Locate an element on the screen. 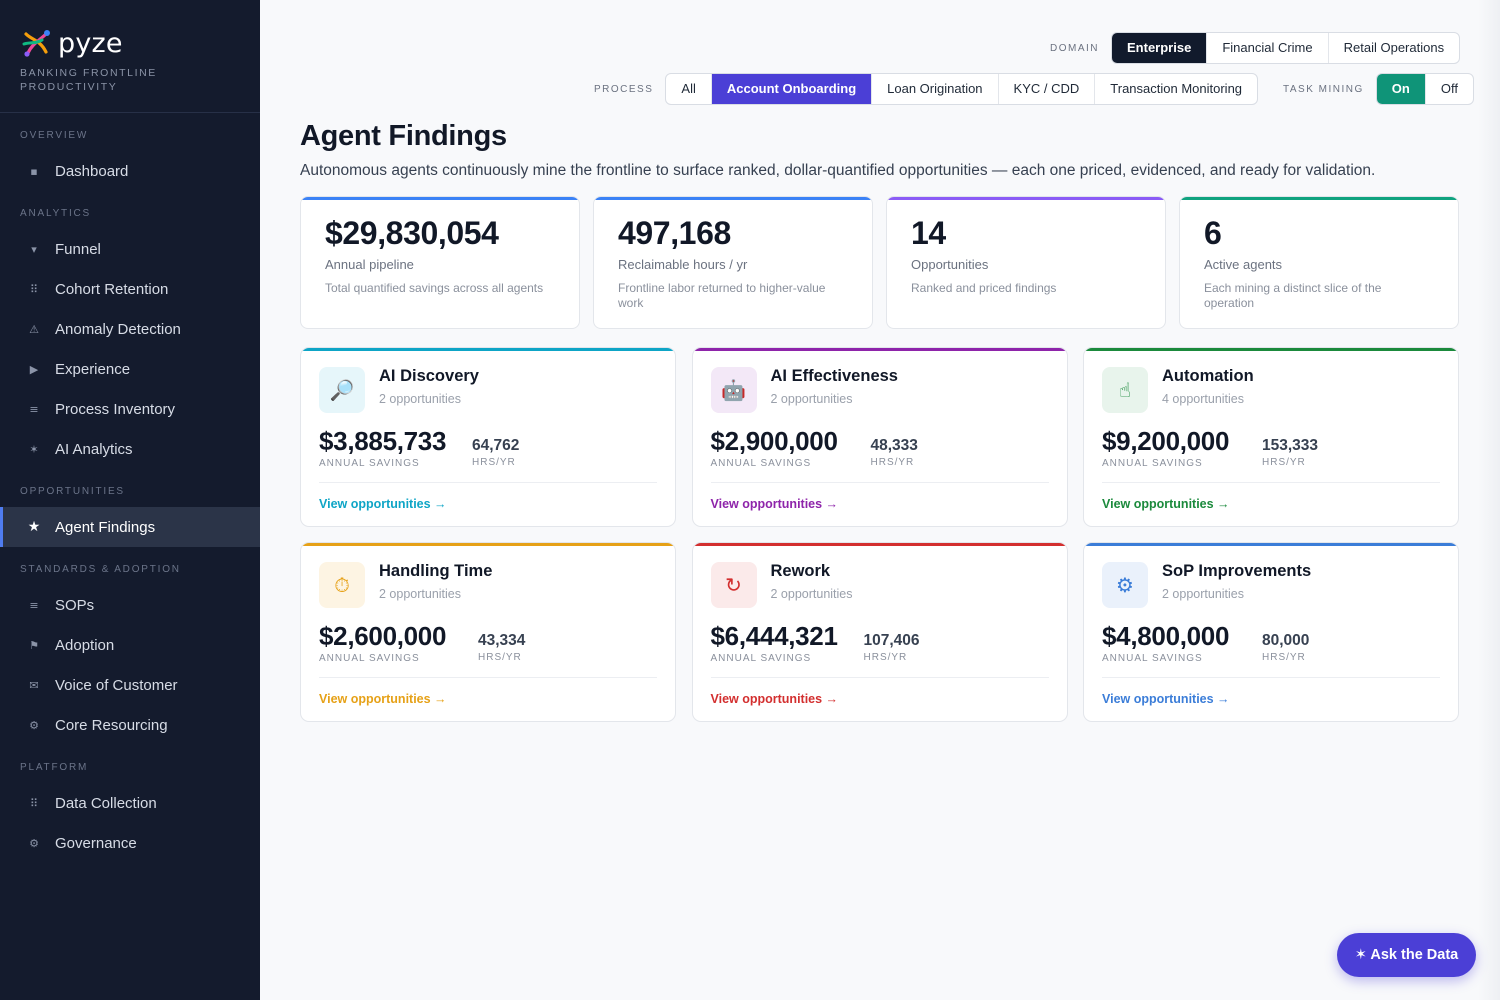  sidebar-item-adoption: ⚑ Adoption is located at coordinates (130, 645).